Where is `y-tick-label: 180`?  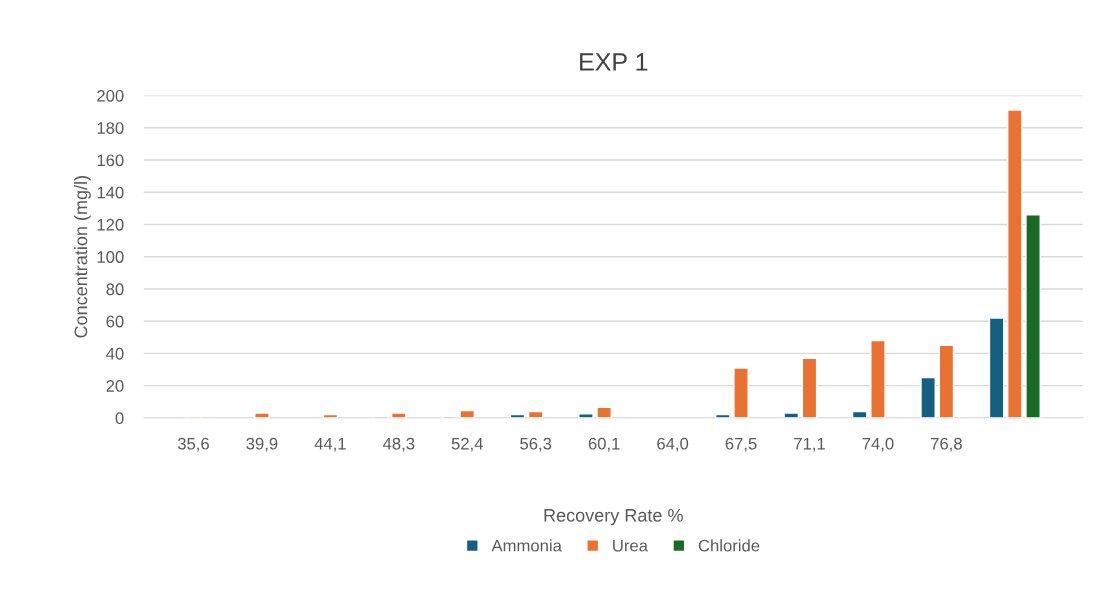 y-tick-label: 180 is located at coordinates (110, 128).